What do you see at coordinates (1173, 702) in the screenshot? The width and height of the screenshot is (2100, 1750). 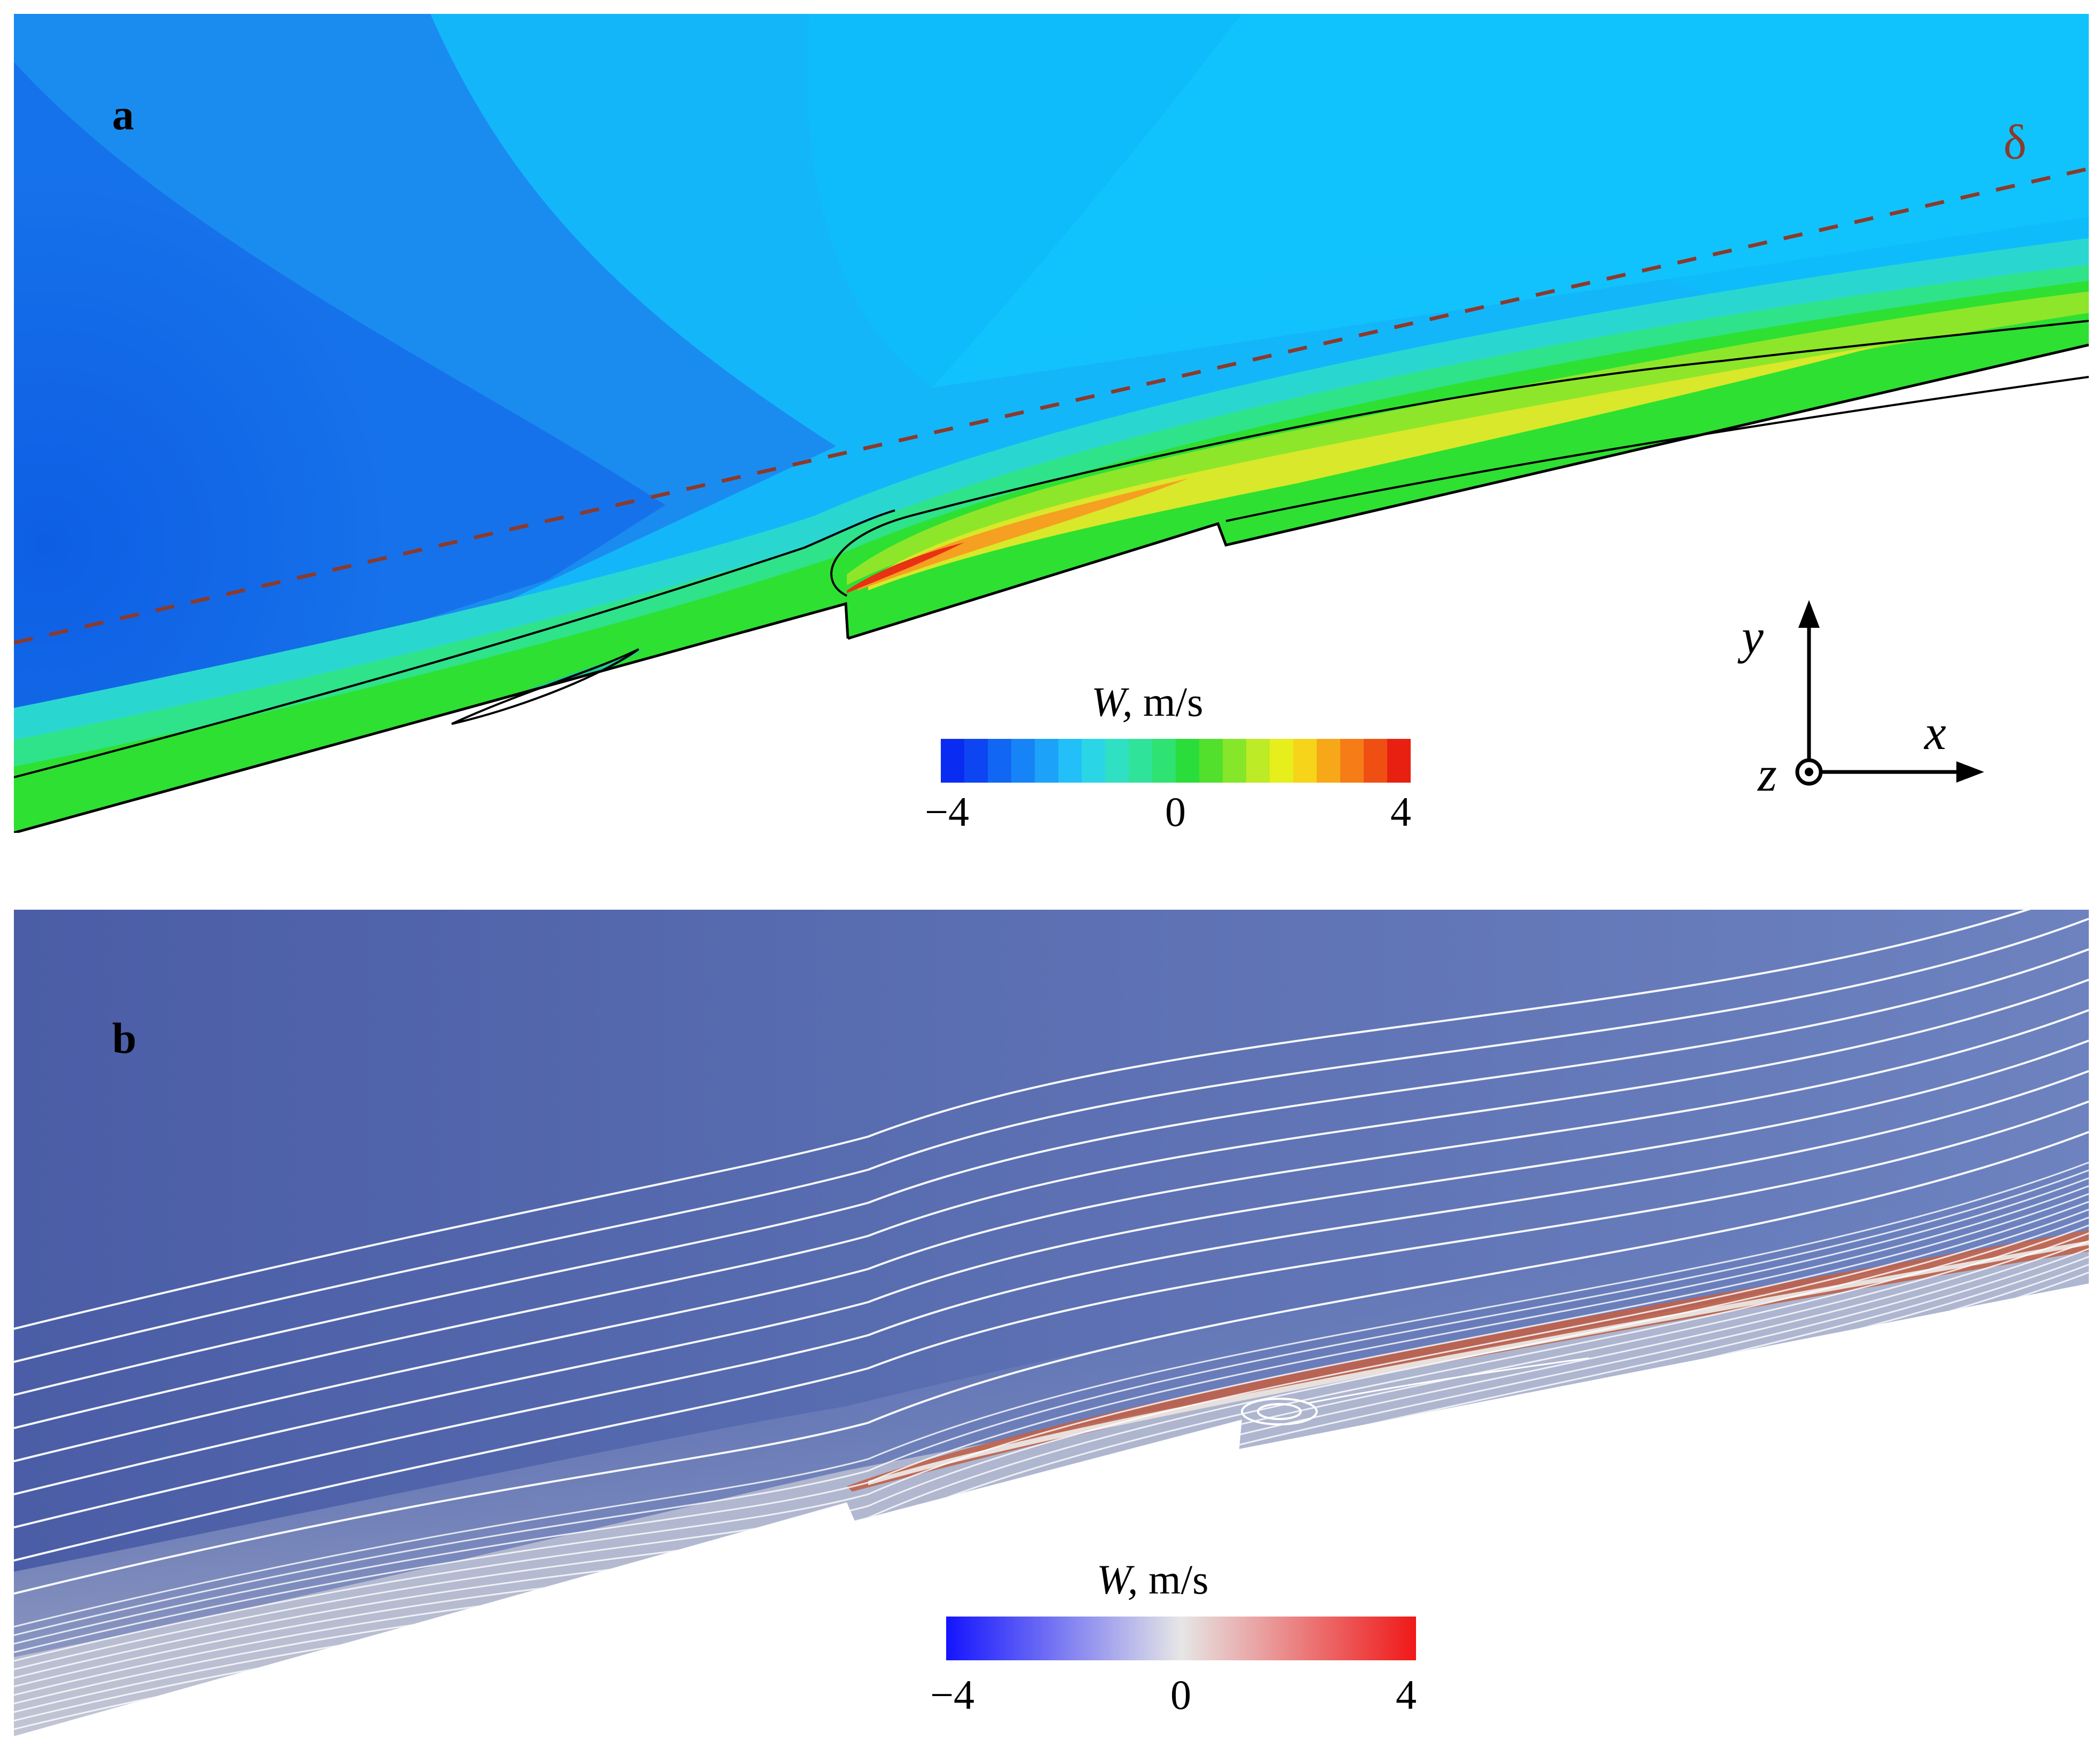 I see `colorbar-a-unit: m/s` at bounding box center [1173, 702].